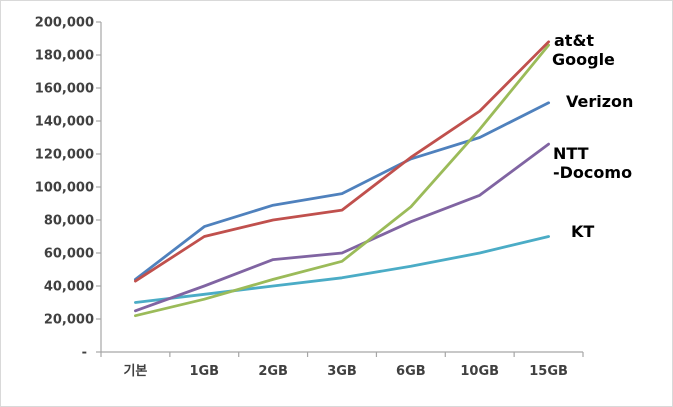 The height and width of the screenshot is (407, 673). Describe the element at coordinates (64, 23) in the screenshot. I see `y-tick-label: 200,000` at that location.